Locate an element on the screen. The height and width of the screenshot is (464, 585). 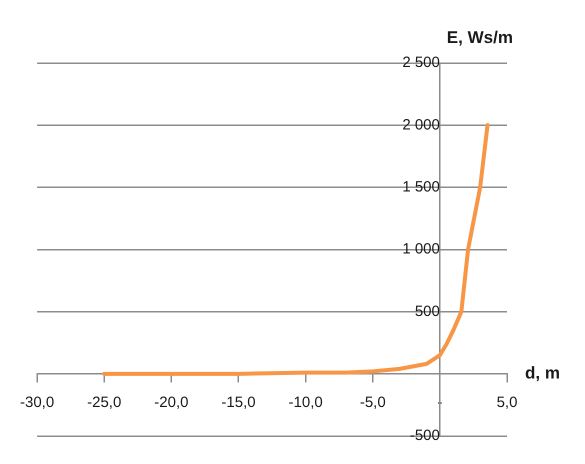
y-tick-label: -500 is located at coordinates (425, 435).